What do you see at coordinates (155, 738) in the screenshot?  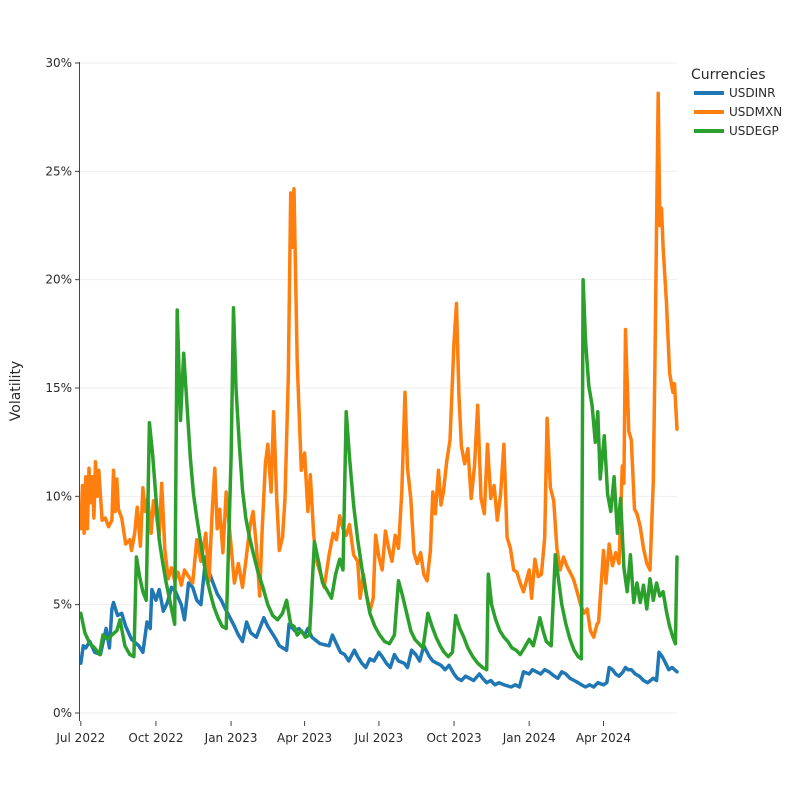 I see `x-tick-label: Oct 2022` at bounding box center [155, 738].